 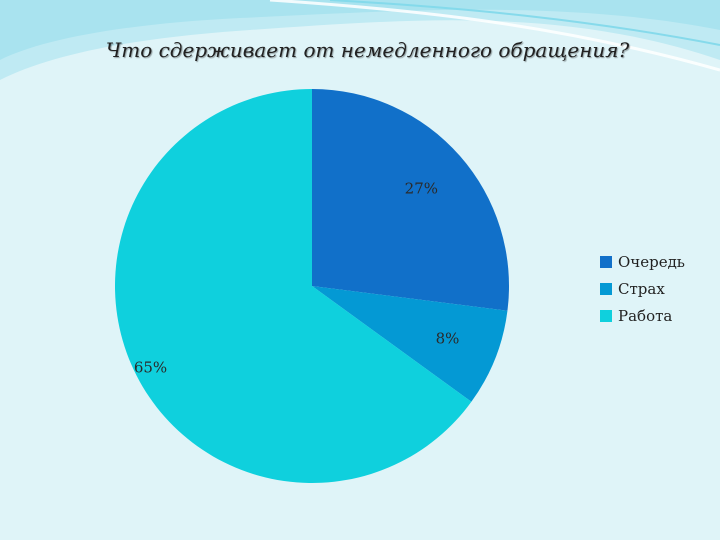 I want to click on legend-swatch-fear, so click(x=606, y=288).